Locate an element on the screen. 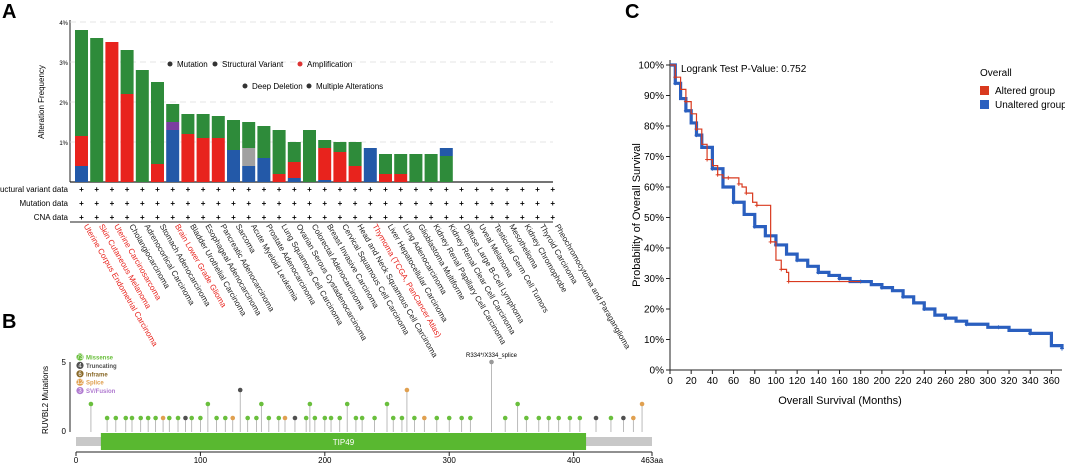 This screenshot has width=1065, height=465. legend-title: Overall is located at coordinates (996, 73).